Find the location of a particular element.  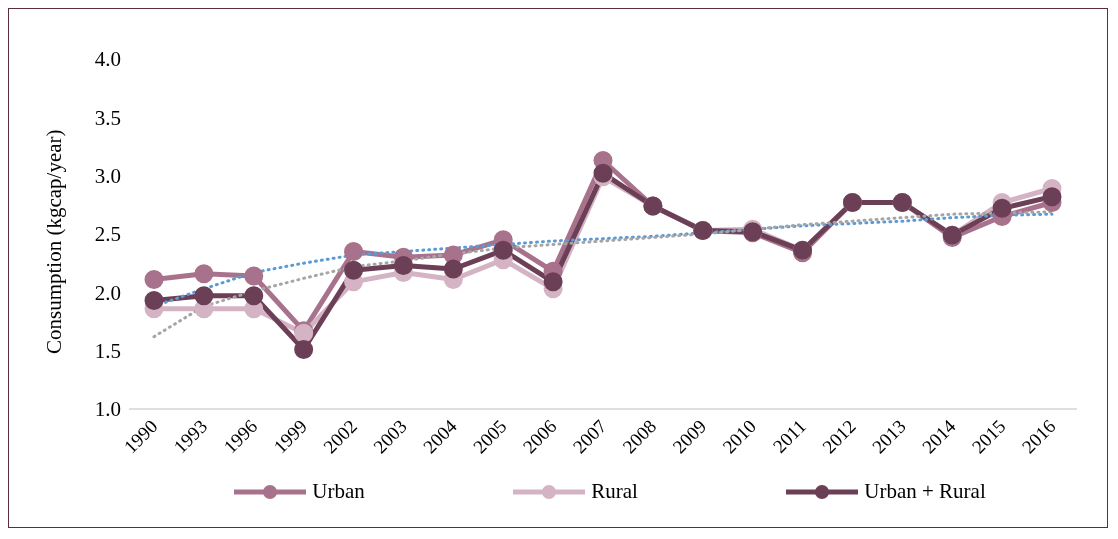

y-tick-label: 4.0 is located at coordinates (107, 59).